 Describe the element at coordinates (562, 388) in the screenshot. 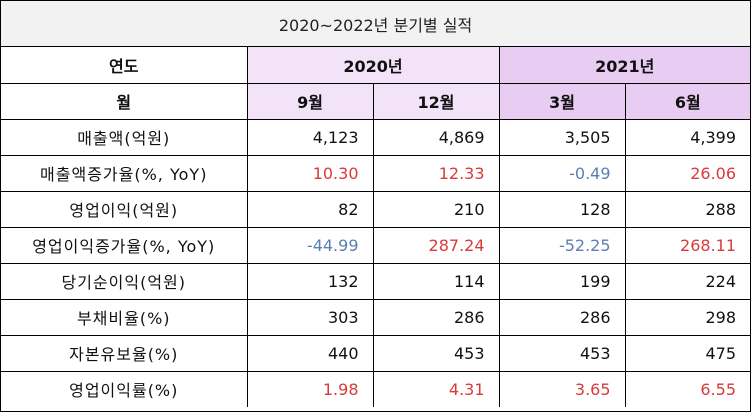

I see `value-cell: 3.65` at that location.